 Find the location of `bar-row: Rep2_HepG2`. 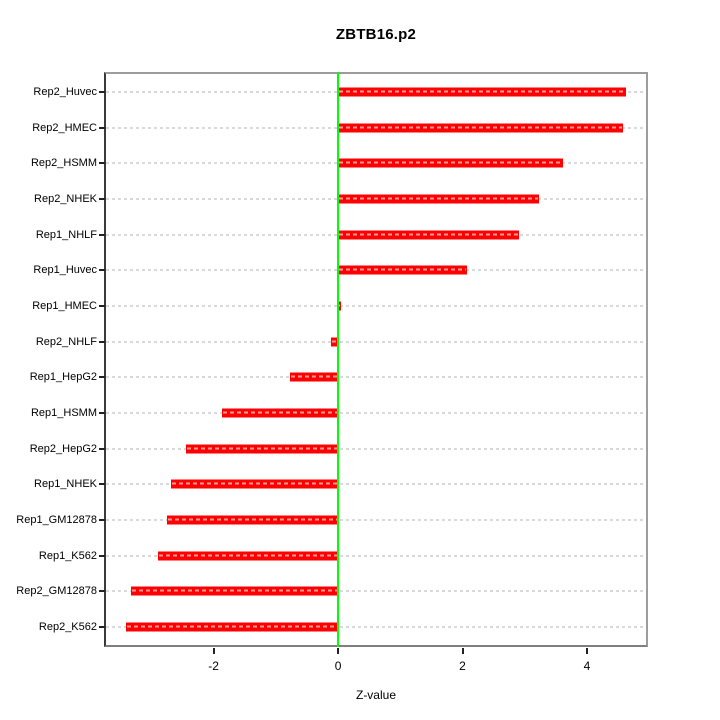

bar-row: Rep2_HepG2 is located at coordinates (338, 449).